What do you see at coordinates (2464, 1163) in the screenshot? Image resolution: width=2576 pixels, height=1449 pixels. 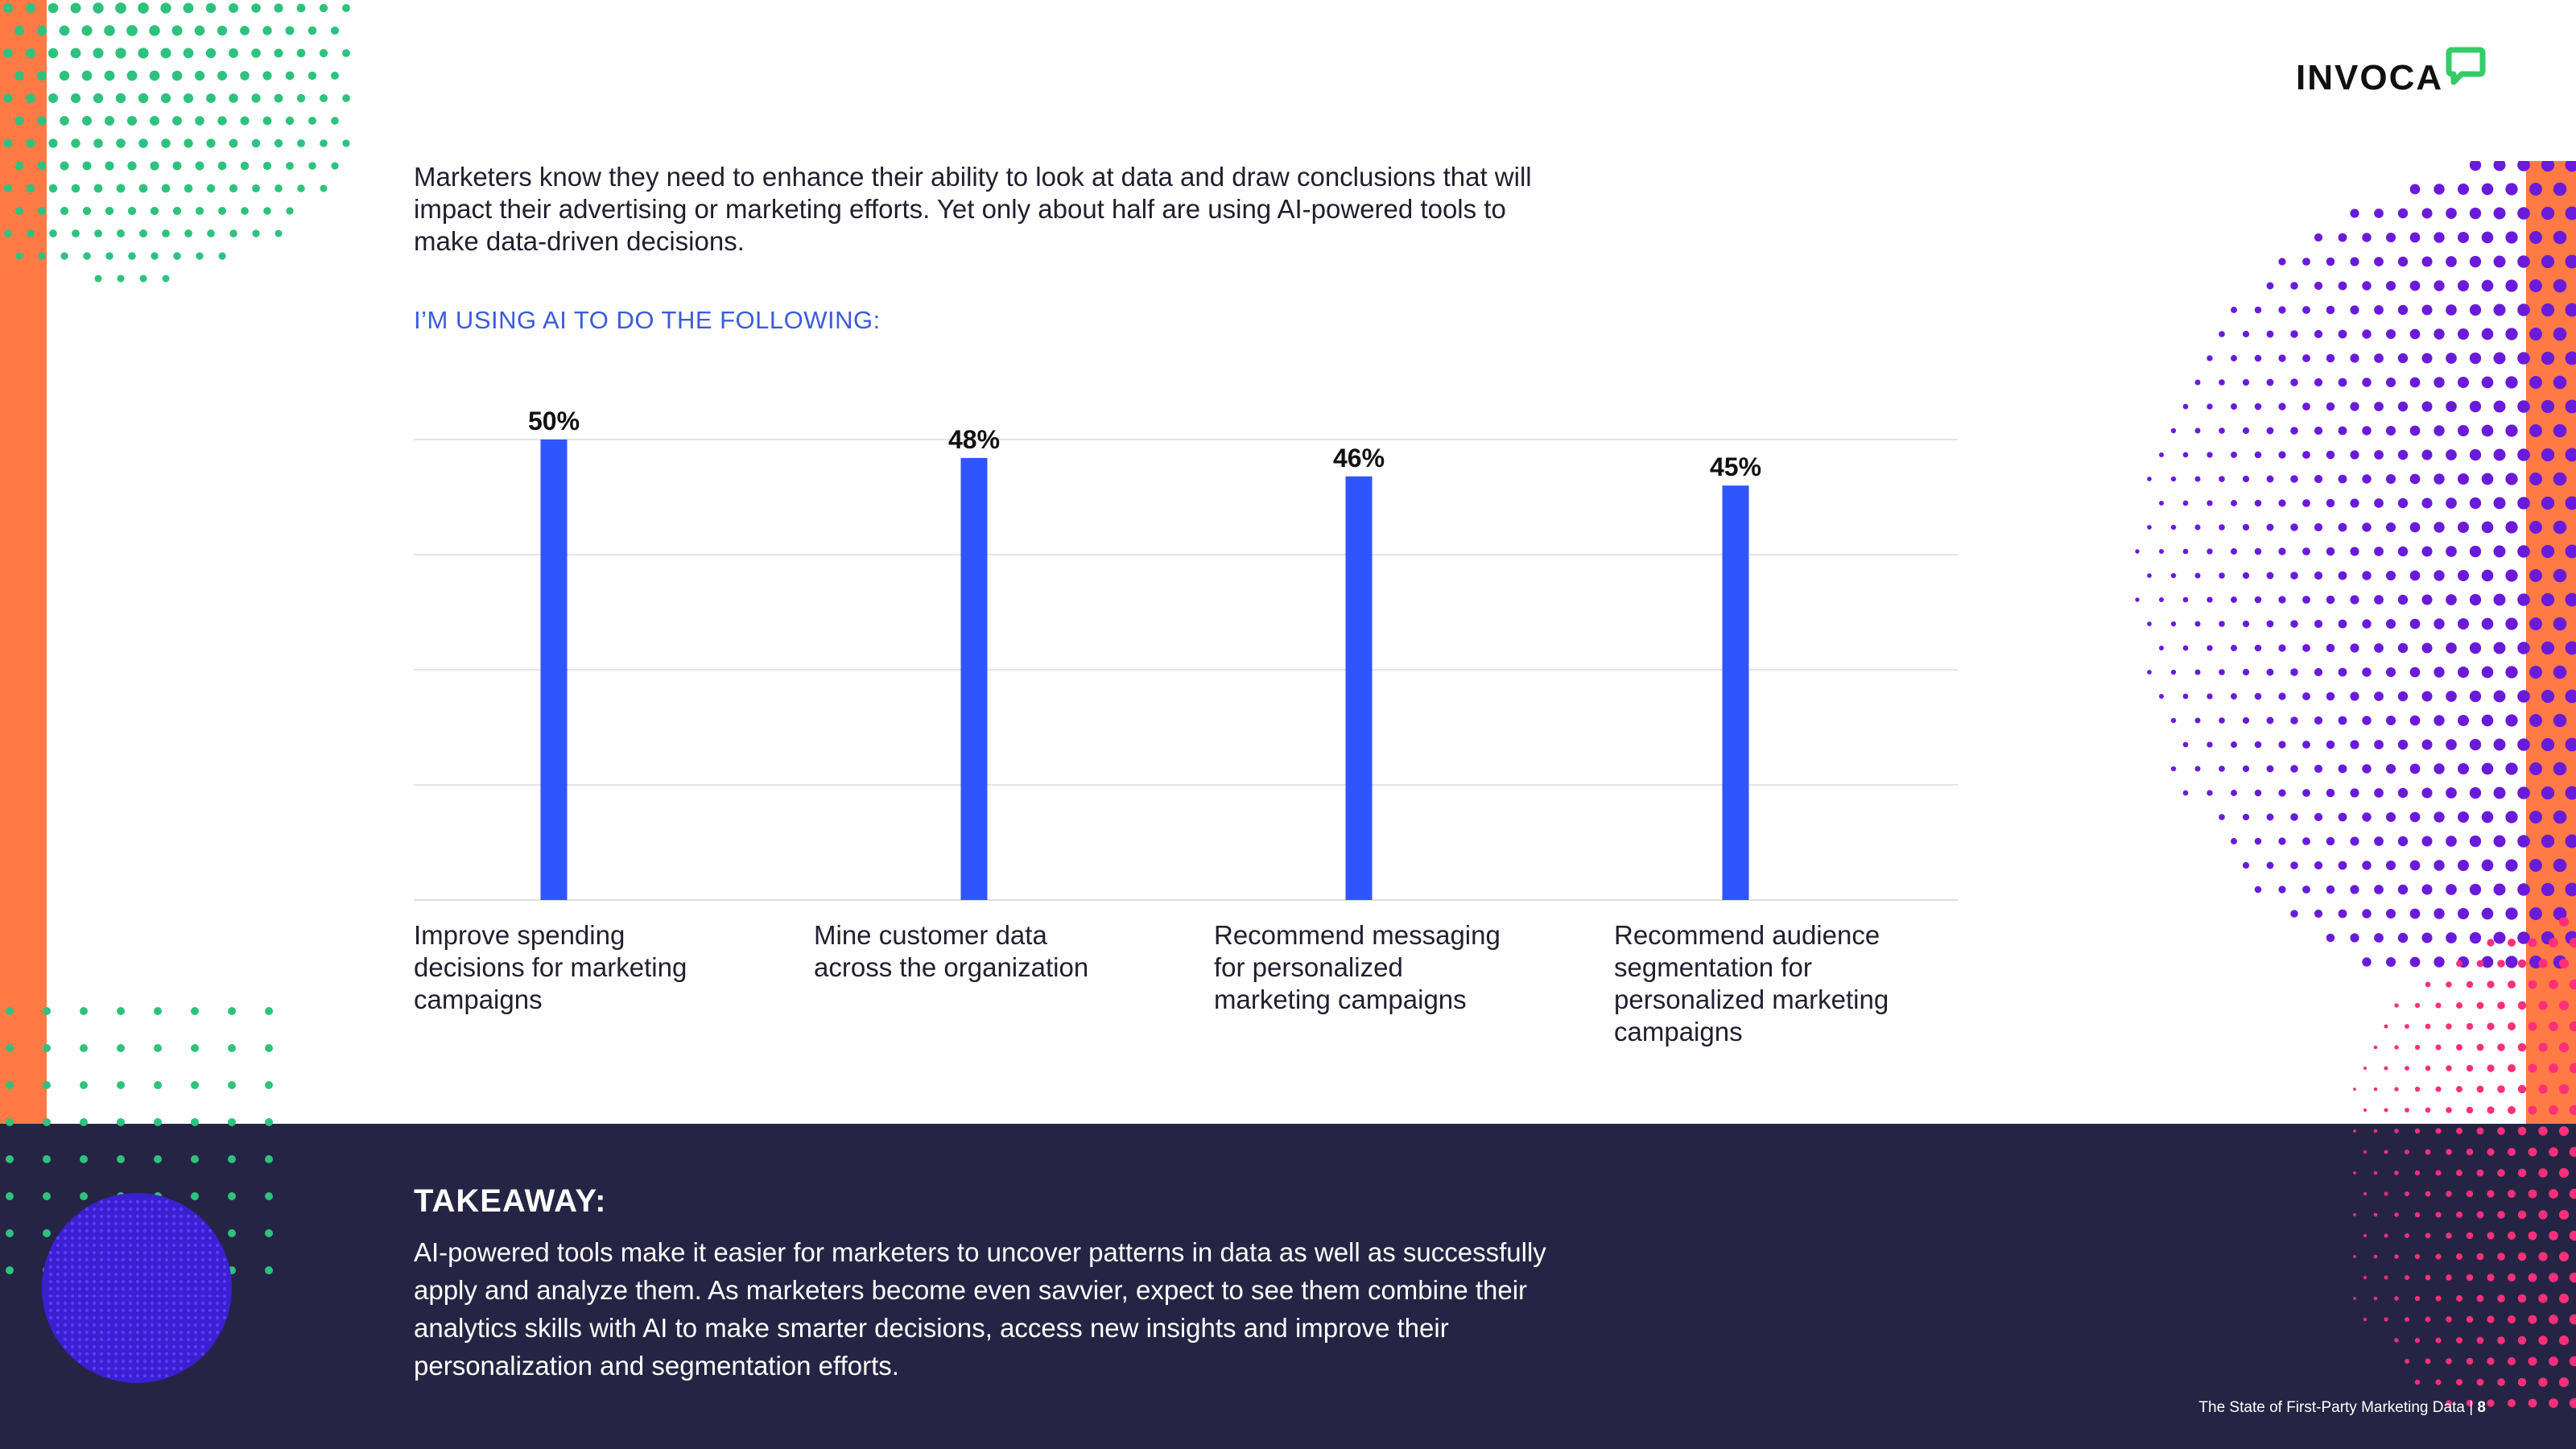 I see `pink-dot-pattern-bottom-right` at bounding box center [2464, 1163].